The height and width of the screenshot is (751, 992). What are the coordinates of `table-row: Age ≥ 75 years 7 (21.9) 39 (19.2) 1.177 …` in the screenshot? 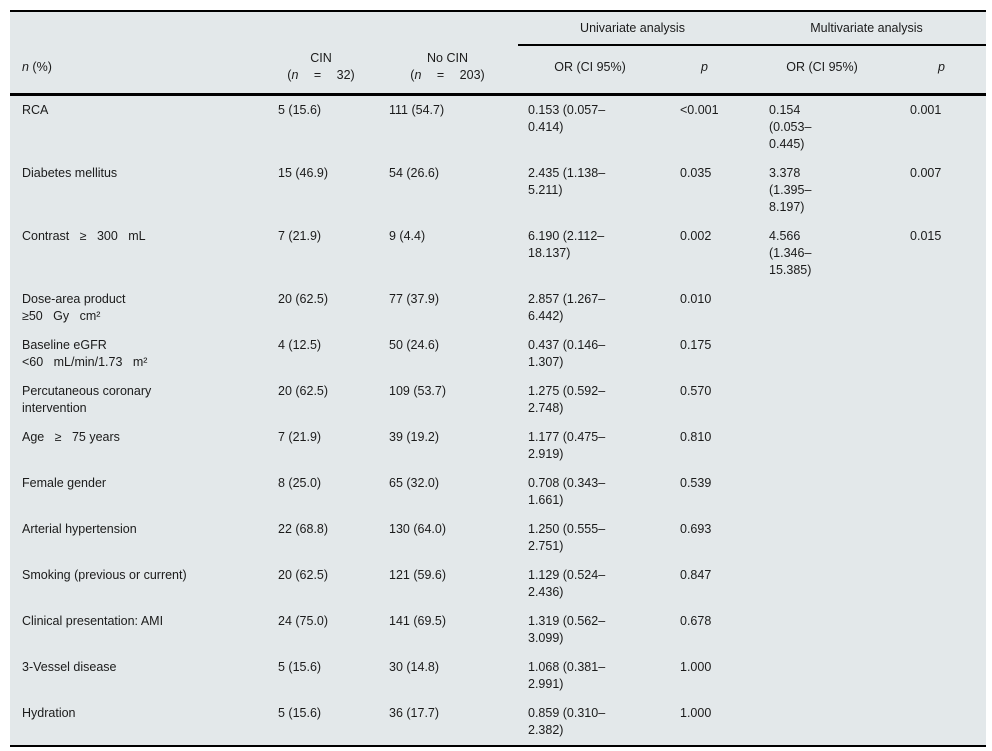 It's located at (498, 446).